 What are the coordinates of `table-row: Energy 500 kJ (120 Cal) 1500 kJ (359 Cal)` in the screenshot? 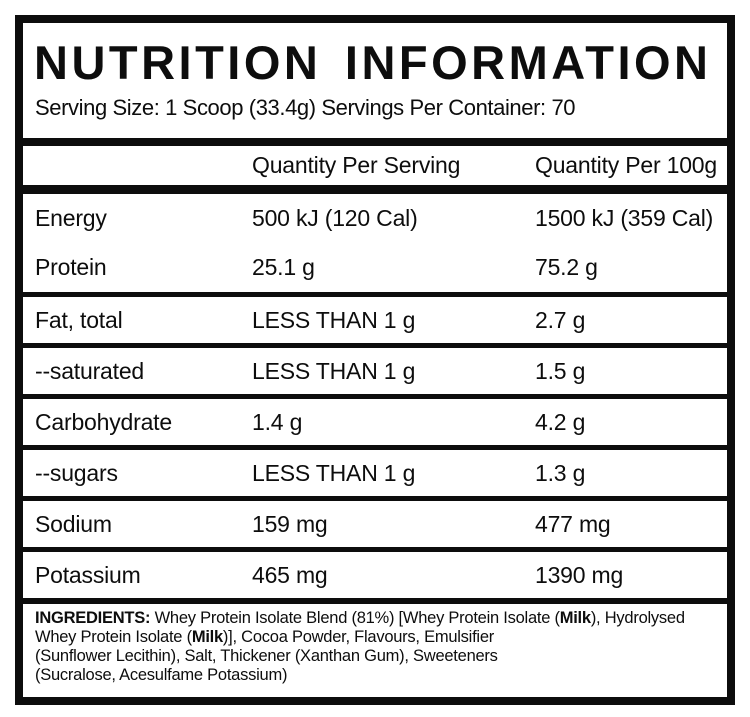 It's located at (375, 218).